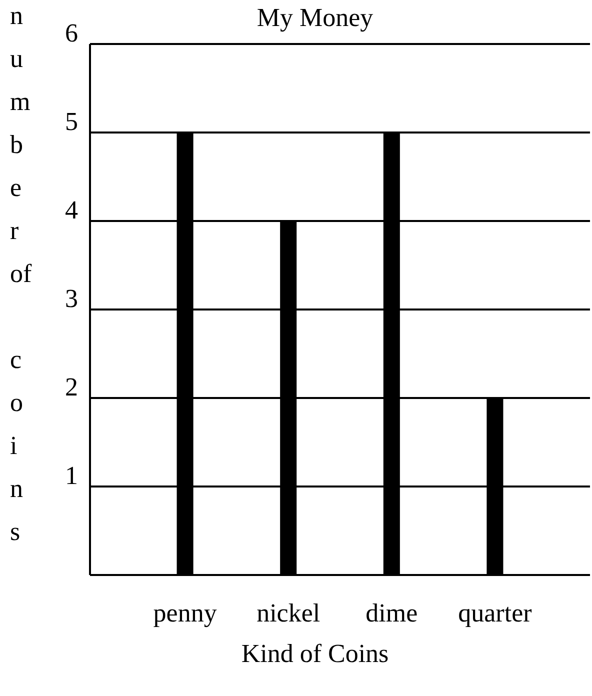  What do you see at coordinates (71, 475) in the screenshot?
I see `y-tick-label: 1` at bounding box center [71, 475].